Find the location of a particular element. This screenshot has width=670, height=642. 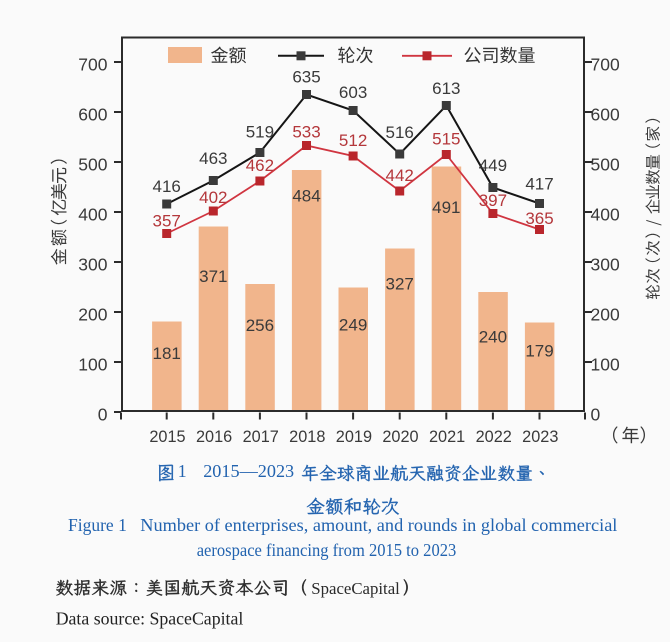

svg-text: 603 is located at coordinates (353, 92).